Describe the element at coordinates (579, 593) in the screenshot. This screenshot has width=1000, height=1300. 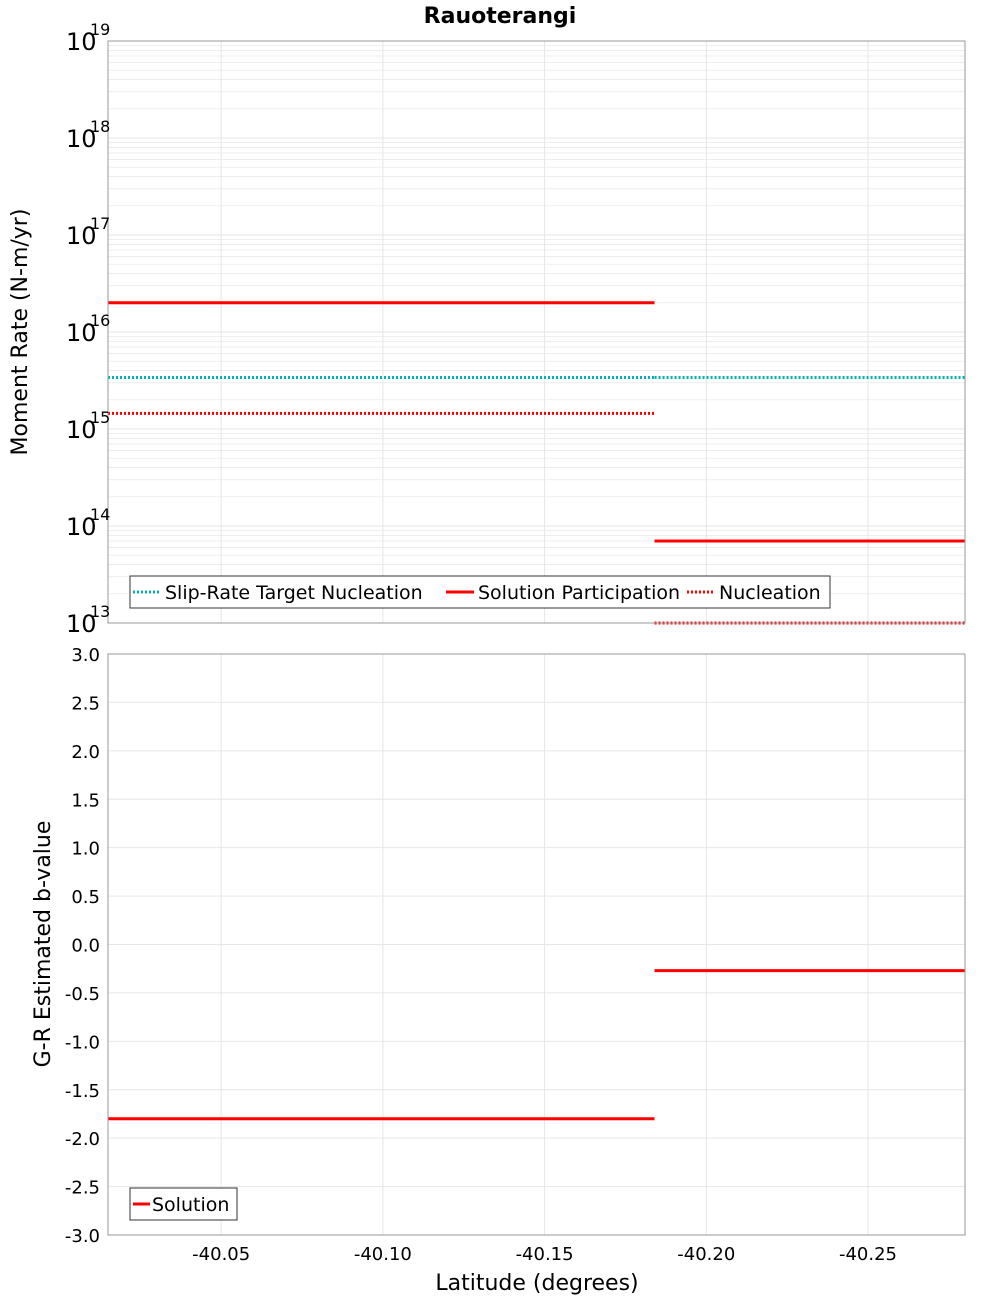
I see `legend-label: Solution Participation` at that location.